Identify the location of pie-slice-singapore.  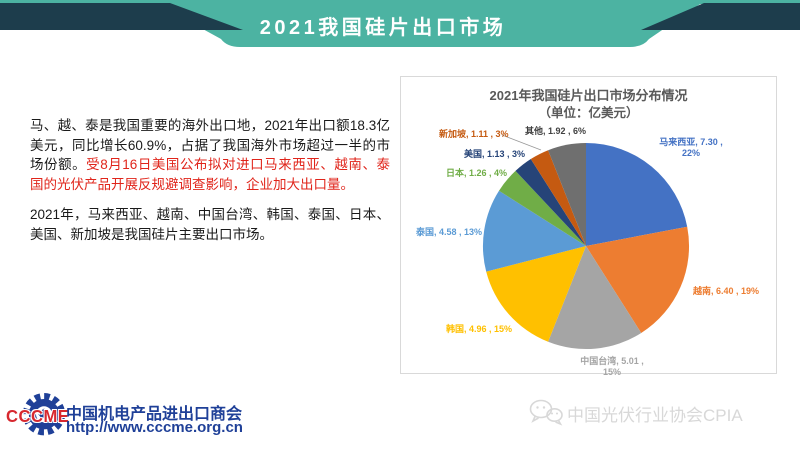
(558, 198).